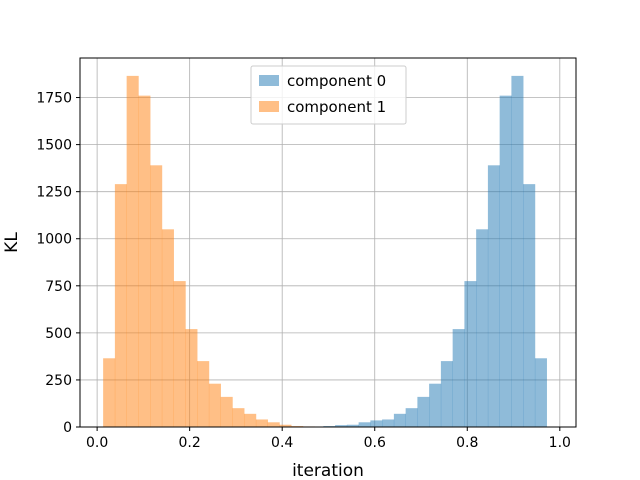 The image size is (640, 480). What do you see at coordinates (54, 146) in the screenshot?
I see `y-tick-label: 1500` at bounding box center [54, 146].